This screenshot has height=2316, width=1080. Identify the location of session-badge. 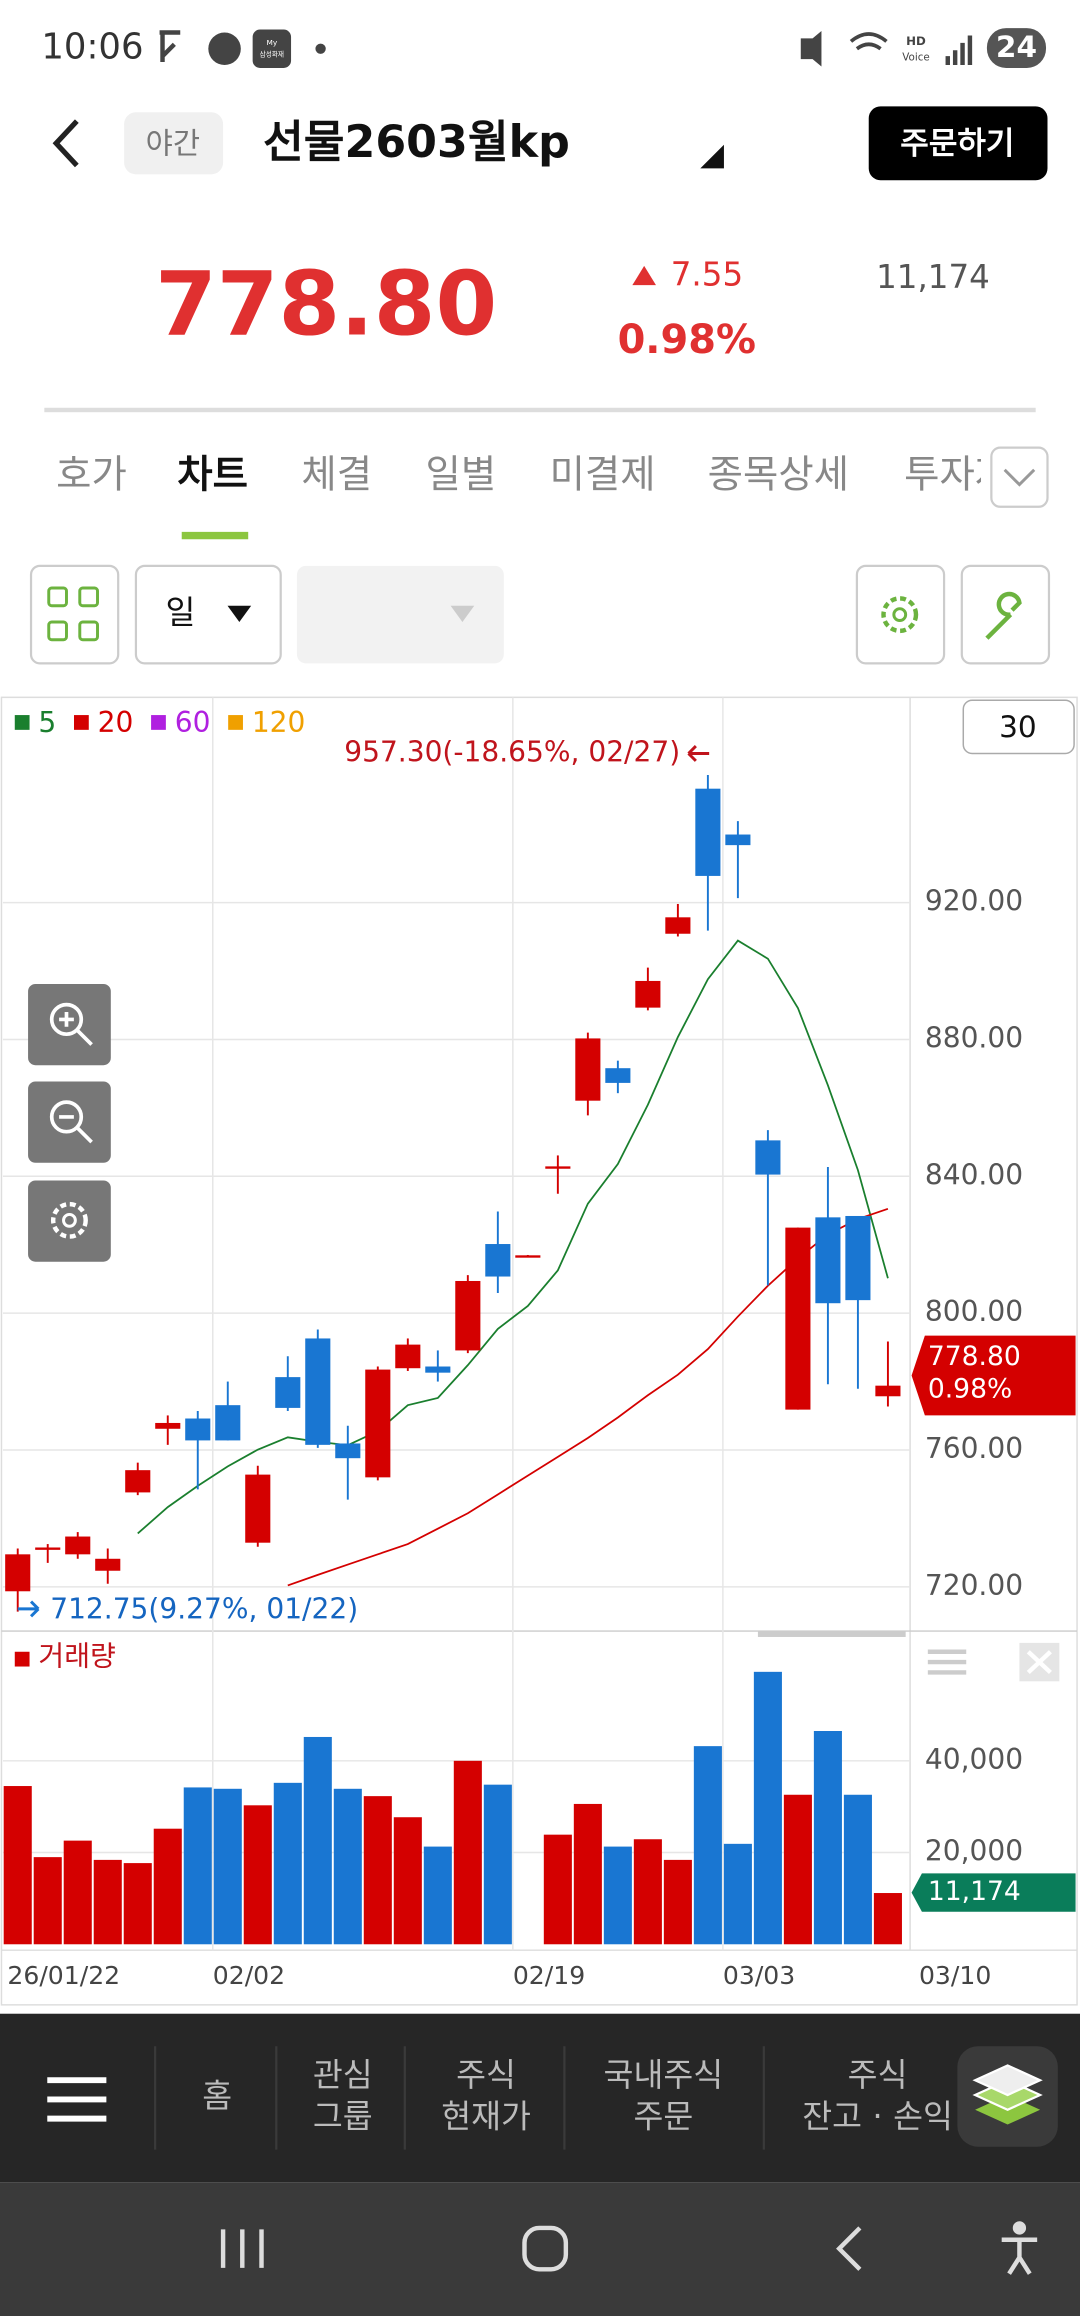
(174, 143).